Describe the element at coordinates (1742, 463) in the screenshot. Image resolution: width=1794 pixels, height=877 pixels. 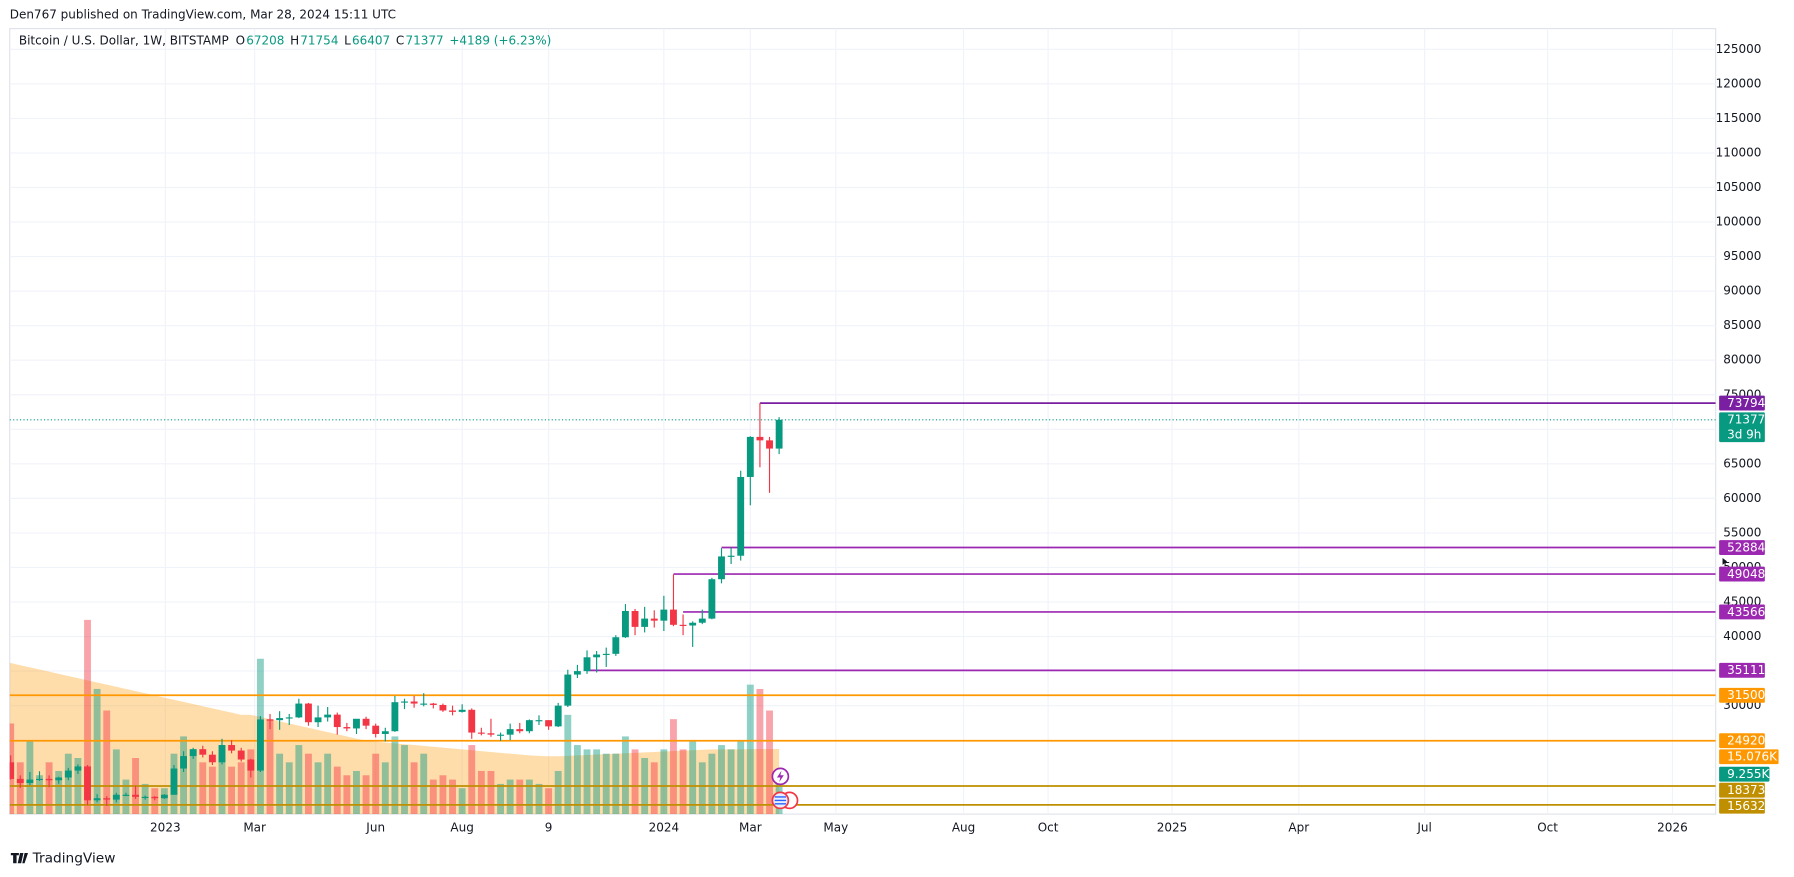
I see `y-tick-label: 65000` at that location.